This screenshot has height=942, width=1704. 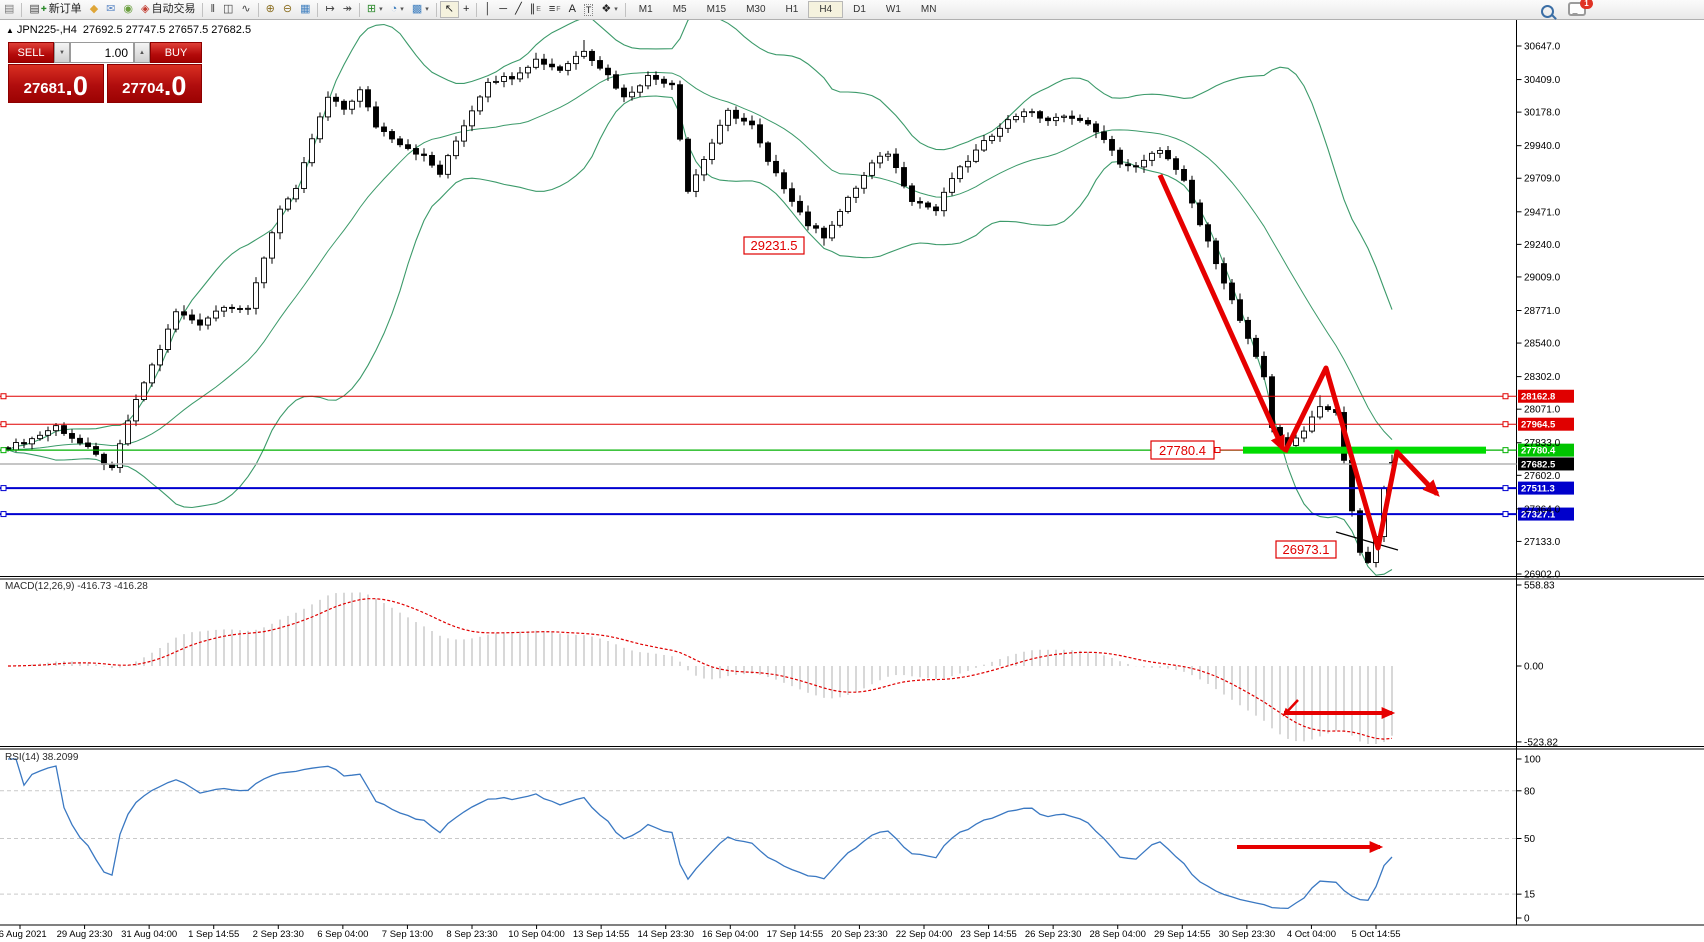 I want to click on add-indicator-button: ⊞ ▾, so click(x=374, y=9).